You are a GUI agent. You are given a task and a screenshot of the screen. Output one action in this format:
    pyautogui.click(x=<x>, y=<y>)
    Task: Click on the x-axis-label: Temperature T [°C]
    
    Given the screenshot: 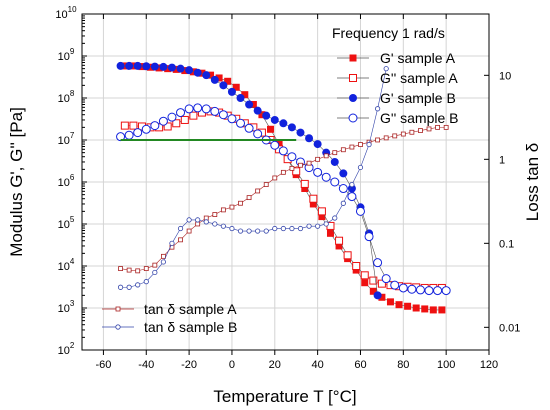 What is the action you would take?
    pyautogui.click(x=284, y=396)
    